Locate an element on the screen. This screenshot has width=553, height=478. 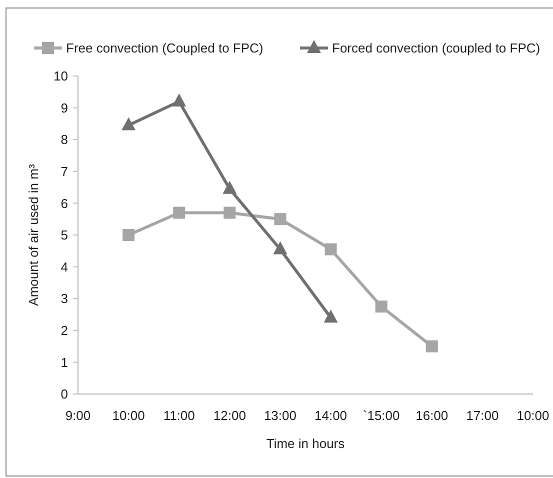
y-tick-label: 7 is located at coordinates (64, 171).